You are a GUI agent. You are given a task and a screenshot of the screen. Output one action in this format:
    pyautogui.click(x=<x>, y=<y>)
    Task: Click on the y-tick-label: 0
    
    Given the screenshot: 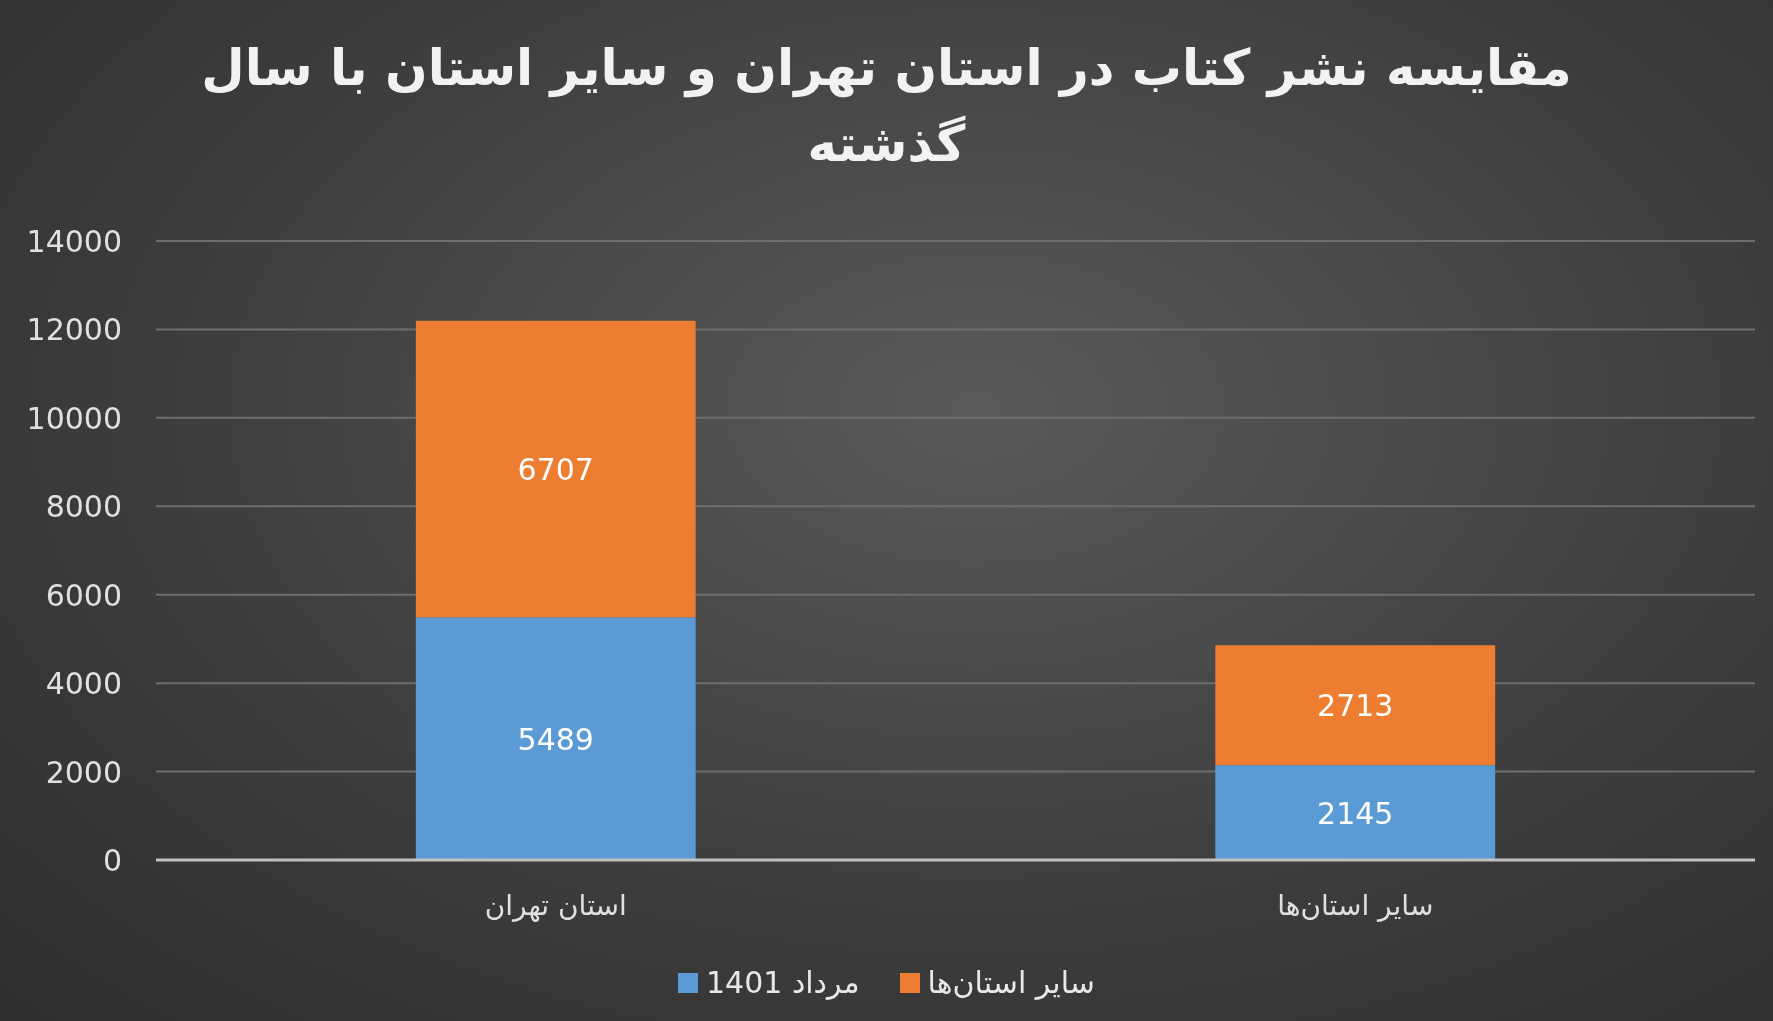 What is the action you would take?
    pyautogui.click(x=112, y=860)
    